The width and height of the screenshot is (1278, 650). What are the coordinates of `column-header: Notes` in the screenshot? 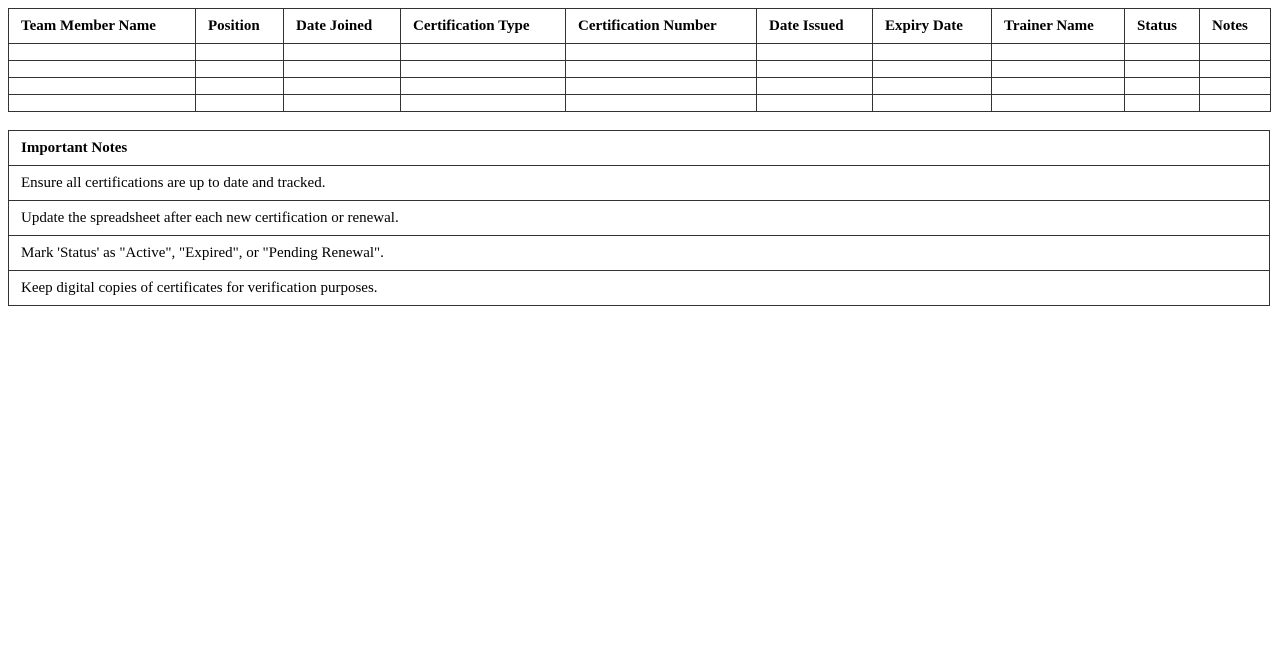 It's located at (1235, 26).